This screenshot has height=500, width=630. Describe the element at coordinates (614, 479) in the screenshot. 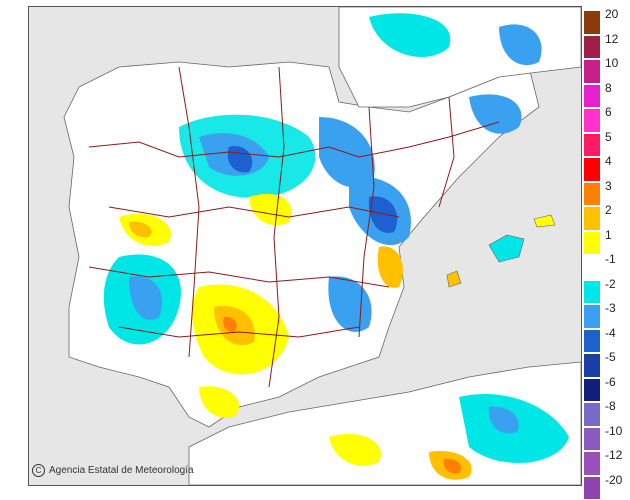

I see `legend-label: -20` at that location.